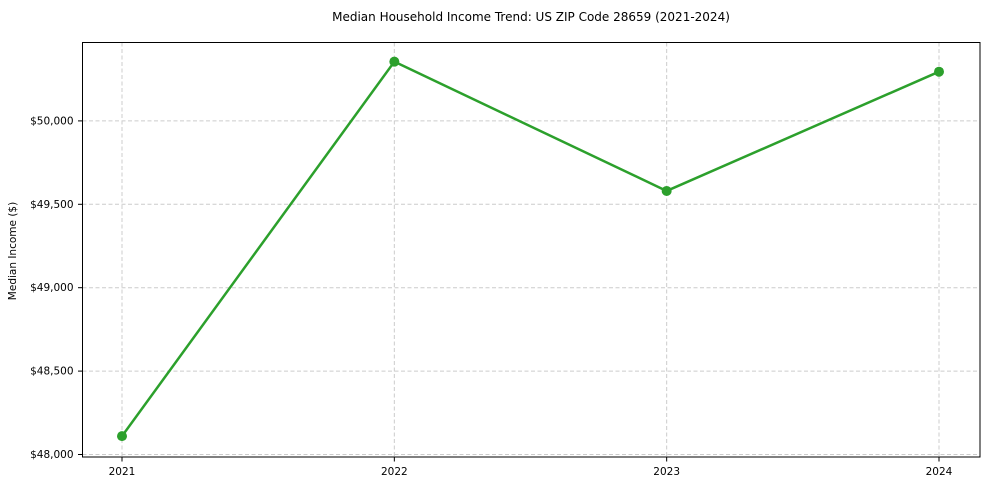 This screenshot has height=490, width=989. Describe the element at coordinates (51, 455) in the screenshot. I see `y-tick-label: $48,000` at that location.